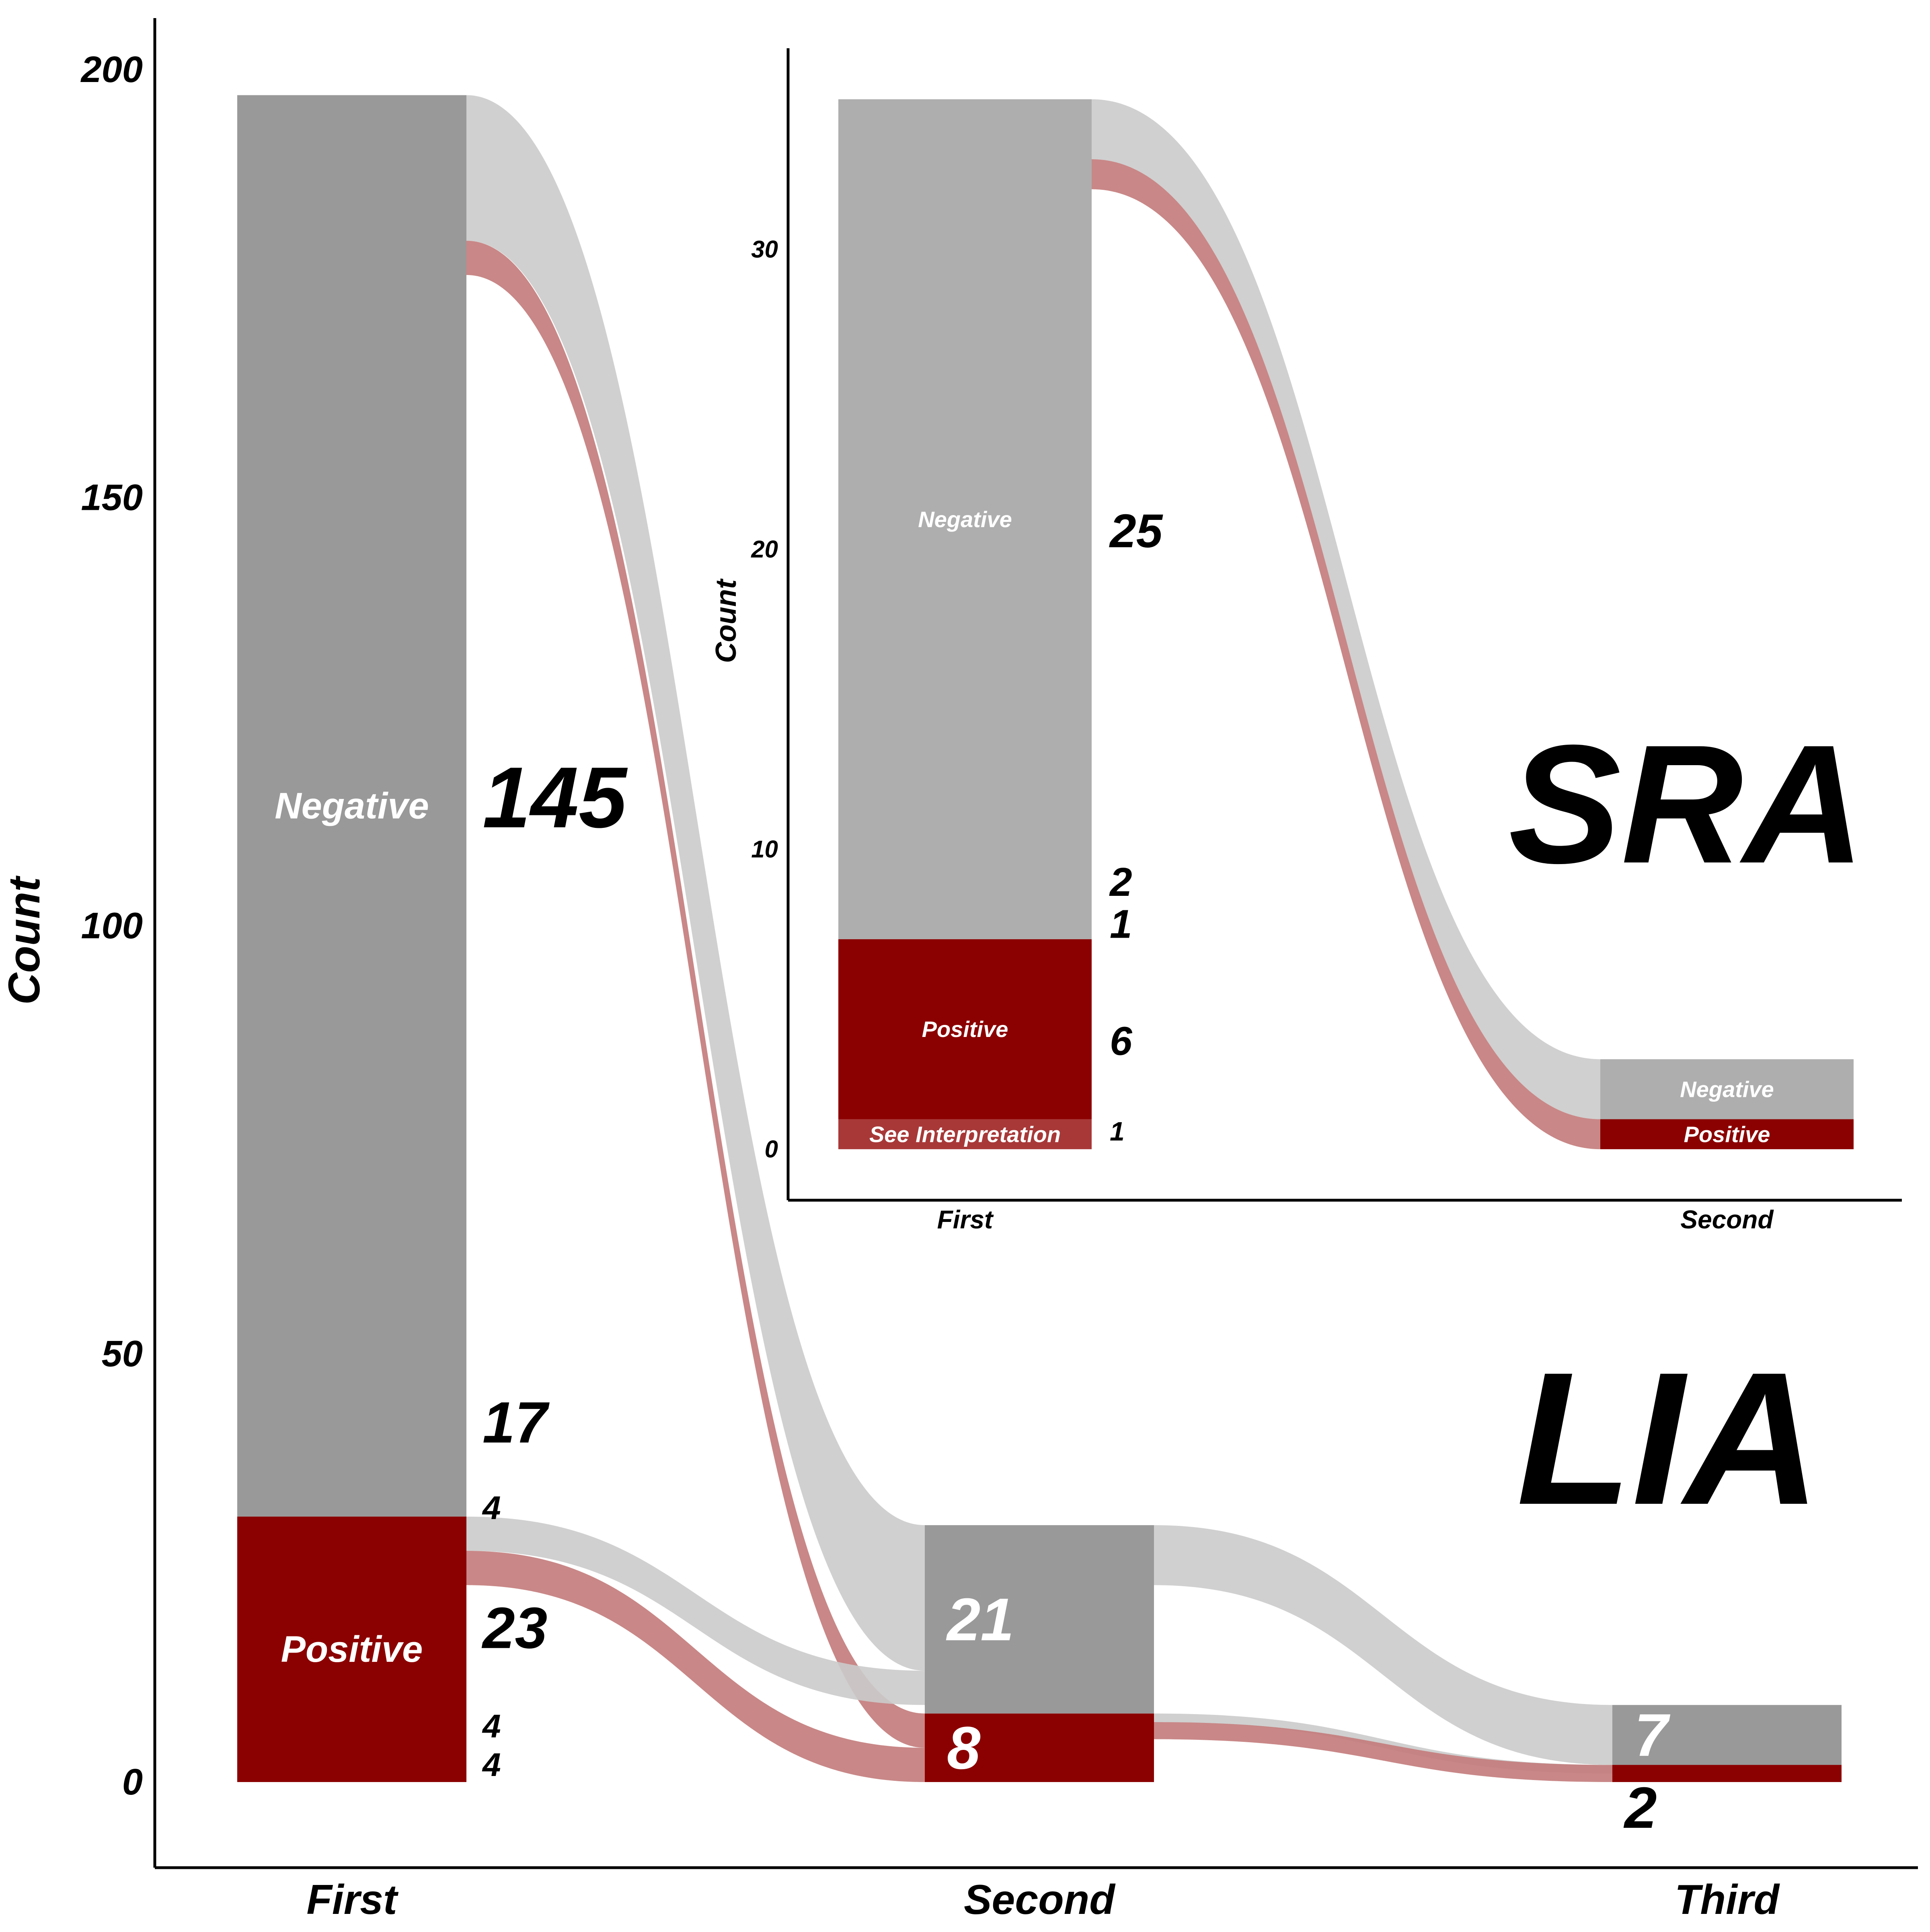  What do you see at coordinates (1121, 924) in the screenshot?
I see `count-label-2: 1` at bounding box center [1121, 924].